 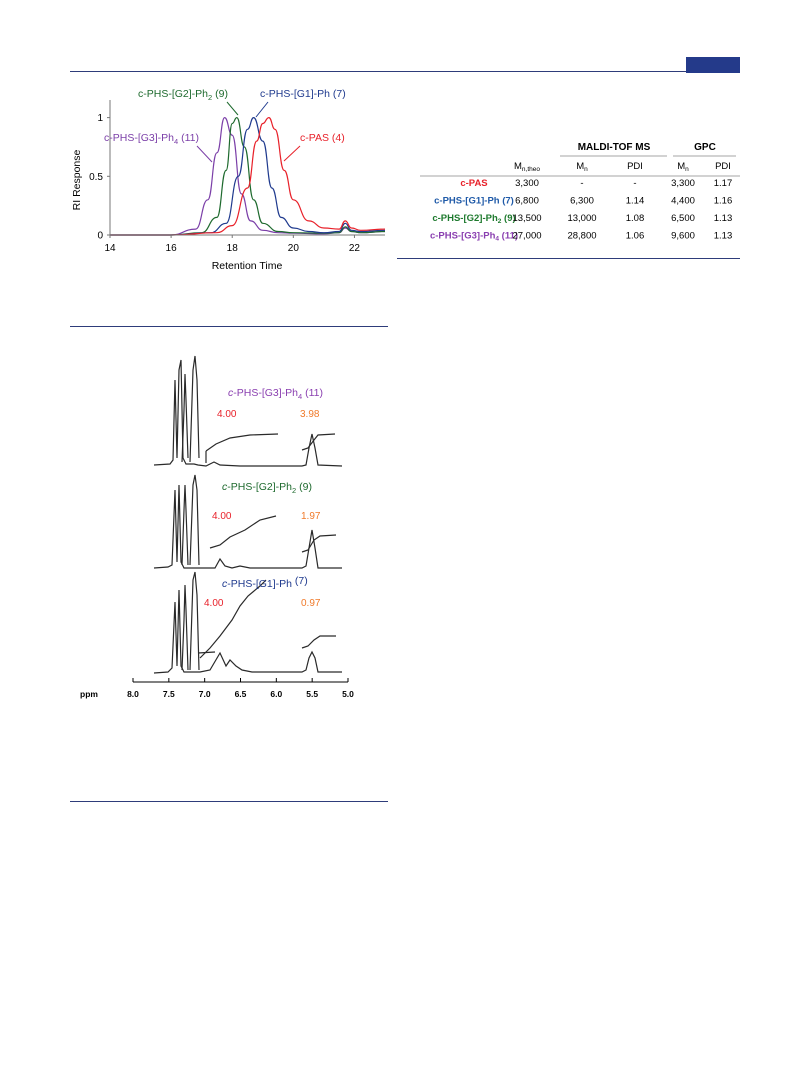 I want to click on nmr-aromatic-peak-g2b, so click(x=194, y=520).